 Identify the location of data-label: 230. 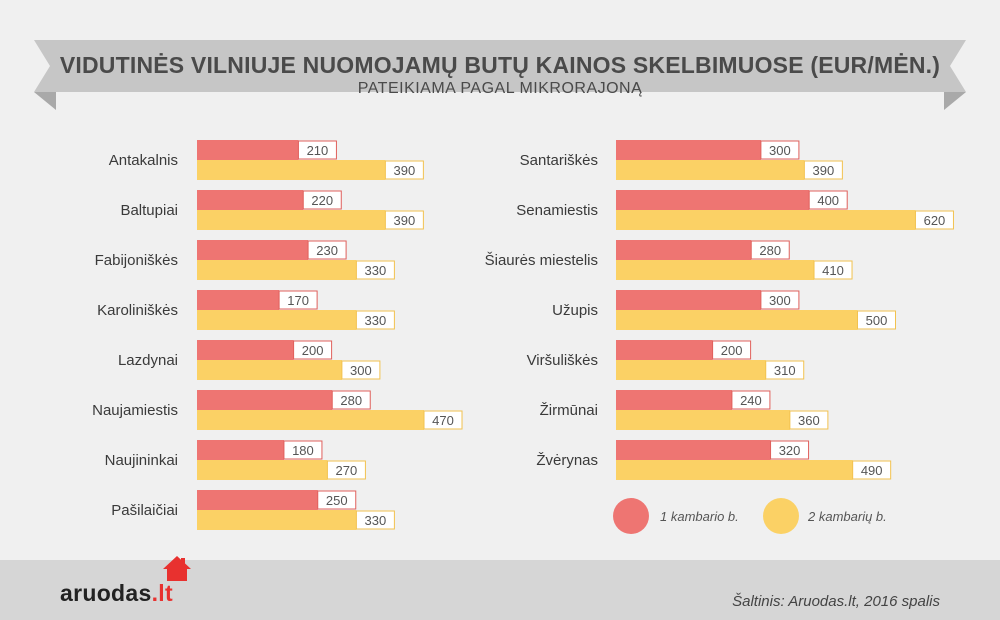
(327, 250).